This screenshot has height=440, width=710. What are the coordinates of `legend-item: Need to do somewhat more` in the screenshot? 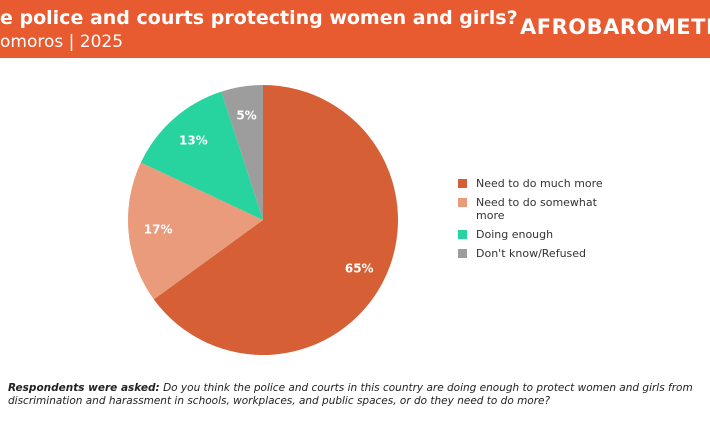 It's located at (538, 209).